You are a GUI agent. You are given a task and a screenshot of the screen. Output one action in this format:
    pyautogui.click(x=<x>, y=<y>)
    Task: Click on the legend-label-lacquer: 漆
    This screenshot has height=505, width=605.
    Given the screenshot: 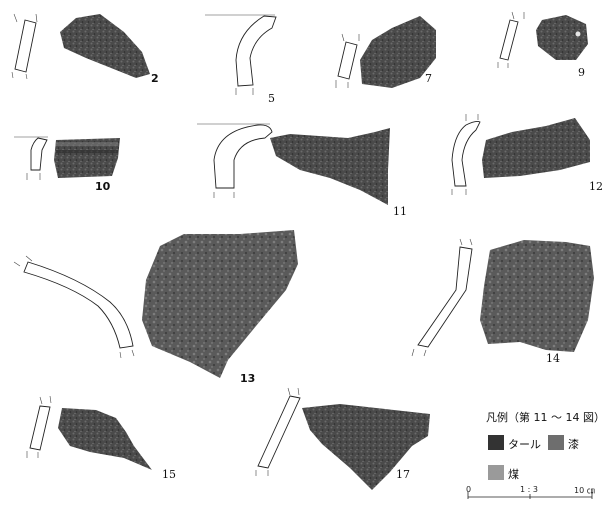 What is the action you would take?
    pyautogui.click(x=573, y=444)
    